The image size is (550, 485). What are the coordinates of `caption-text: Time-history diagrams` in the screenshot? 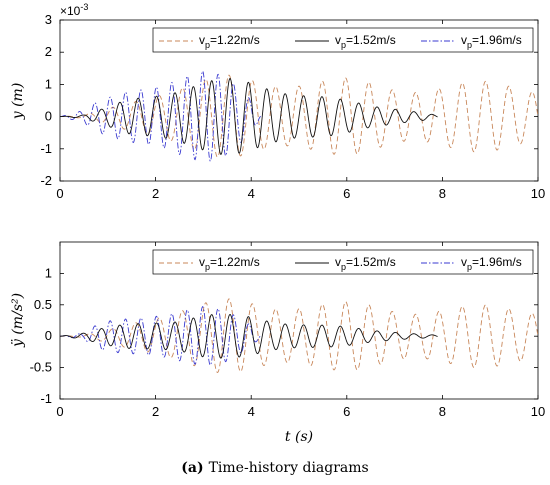 It's located at (289, 468).